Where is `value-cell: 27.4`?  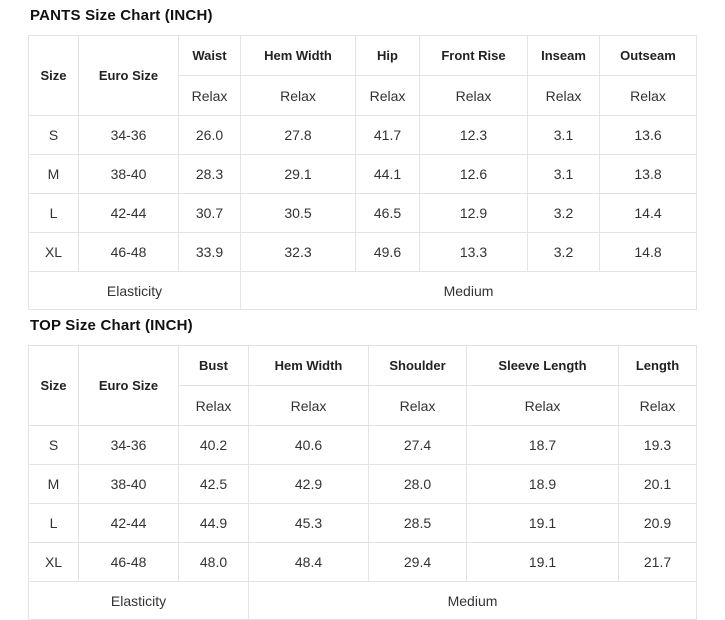
value-cell: 27.4 is located at coordinates (417, 445).